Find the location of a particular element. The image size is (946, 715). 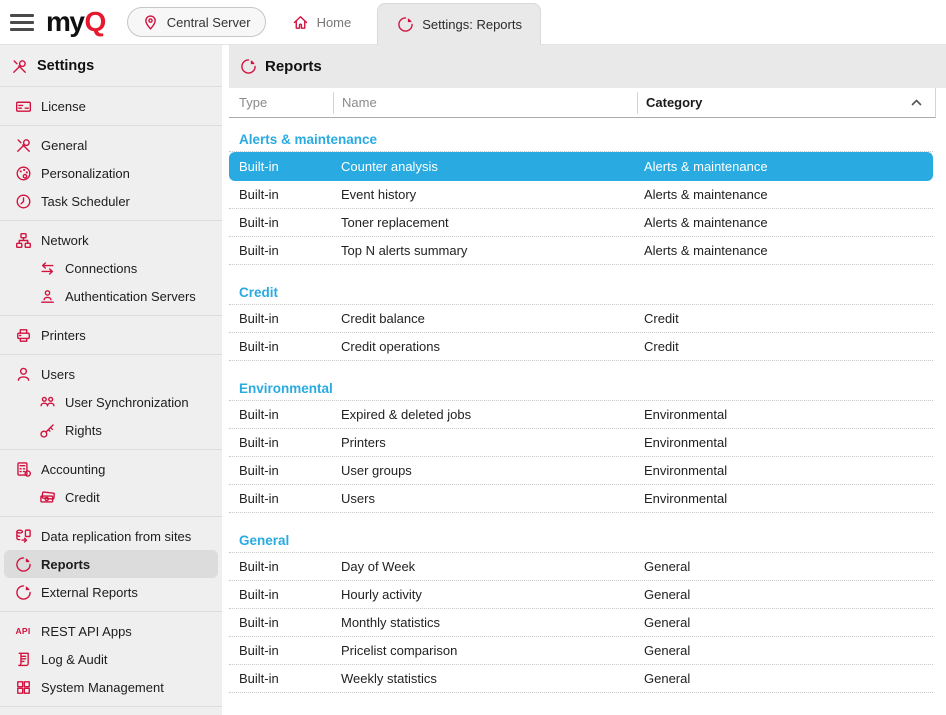

auth-person-icon is located at coordinates (47, 296).